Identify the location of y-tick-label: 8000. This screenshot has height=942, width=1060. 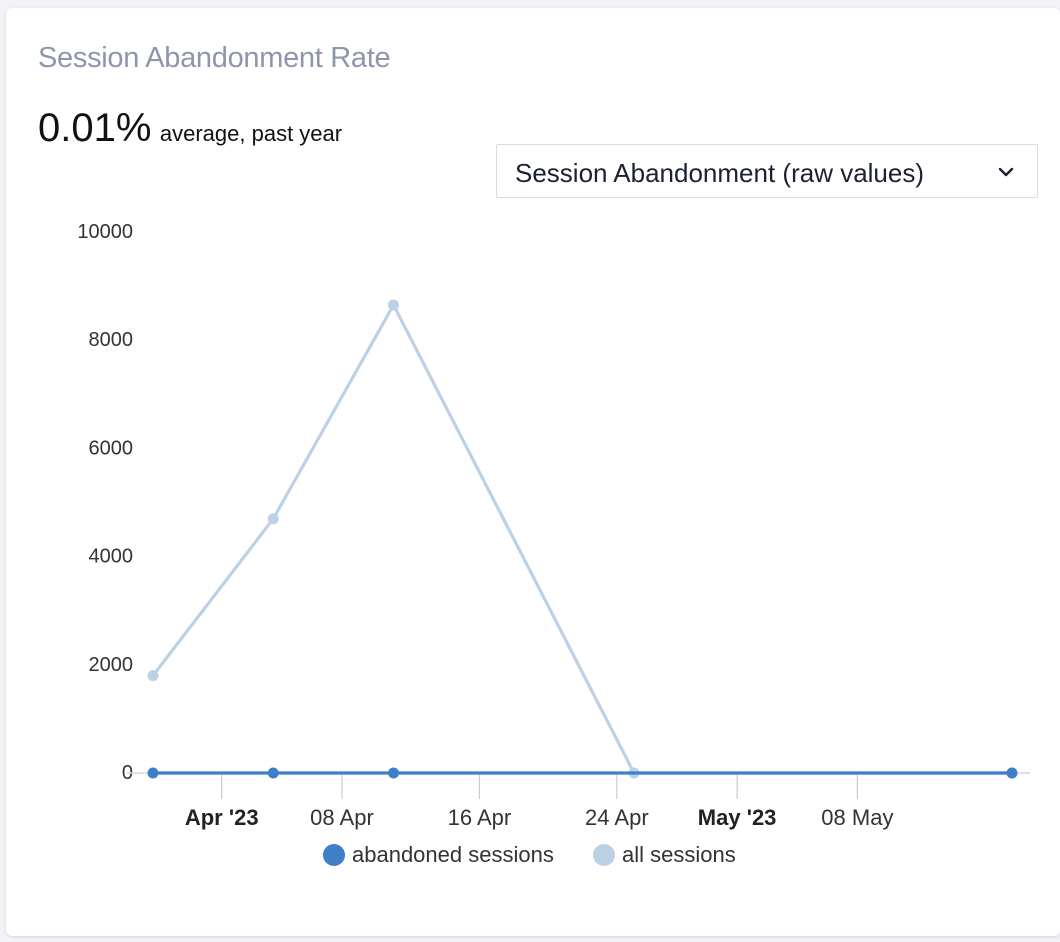
(111, 340).